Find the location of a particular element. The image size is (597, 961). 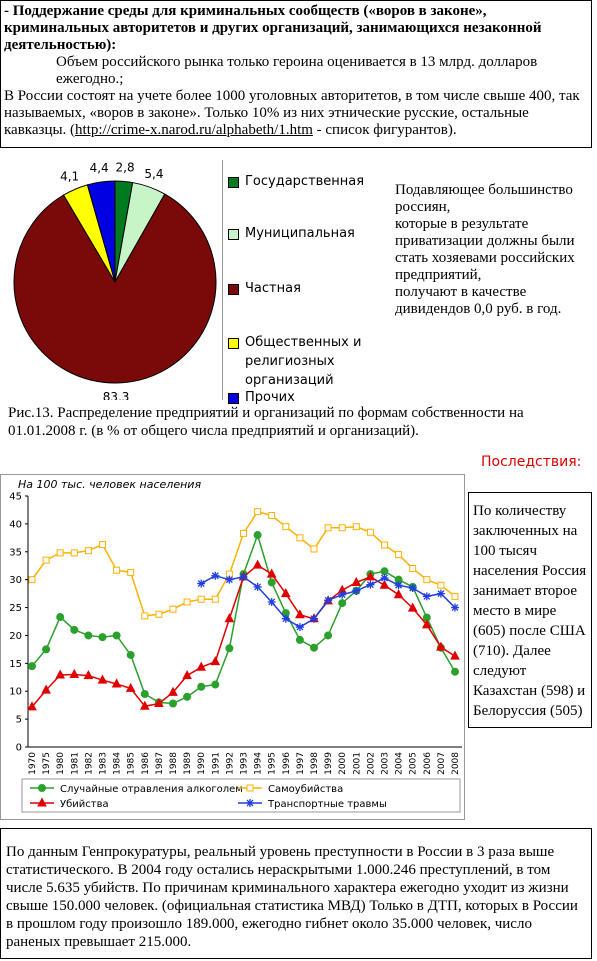

x-tick-label: 2008 is located at coordinates (456, 763).